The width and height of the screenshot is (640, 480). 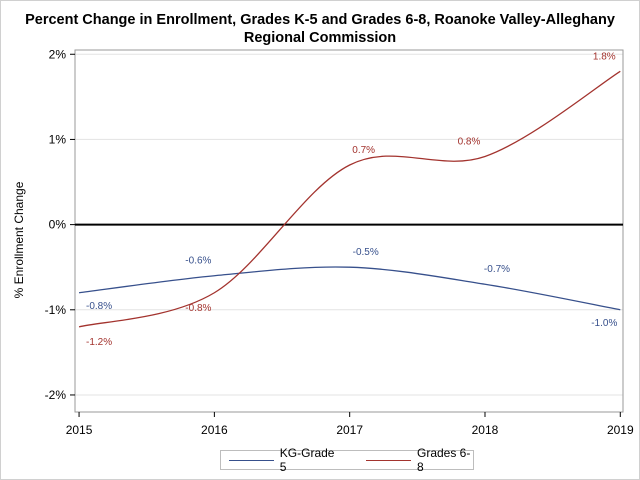 I want to click on y-tick-label: -2%, so click(x=56, y=395).